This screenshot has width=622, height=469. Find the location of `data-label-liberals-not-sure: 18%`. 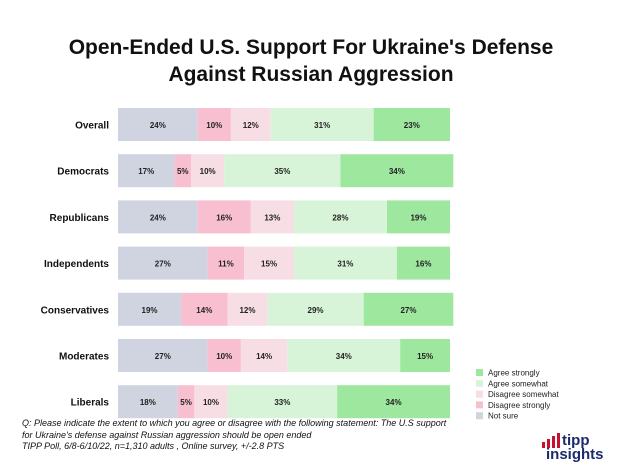

data-label-liberals-not-sure: 18% is located at coordinates (148, 402).